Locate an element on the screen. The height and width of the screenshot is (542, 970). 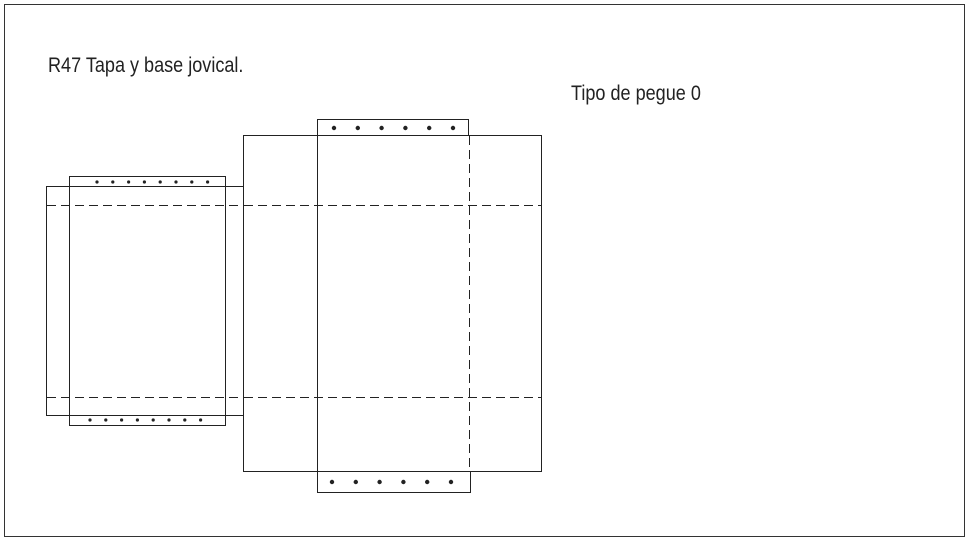
base-glue-dots-bottom is located at coordinates (391, 482).